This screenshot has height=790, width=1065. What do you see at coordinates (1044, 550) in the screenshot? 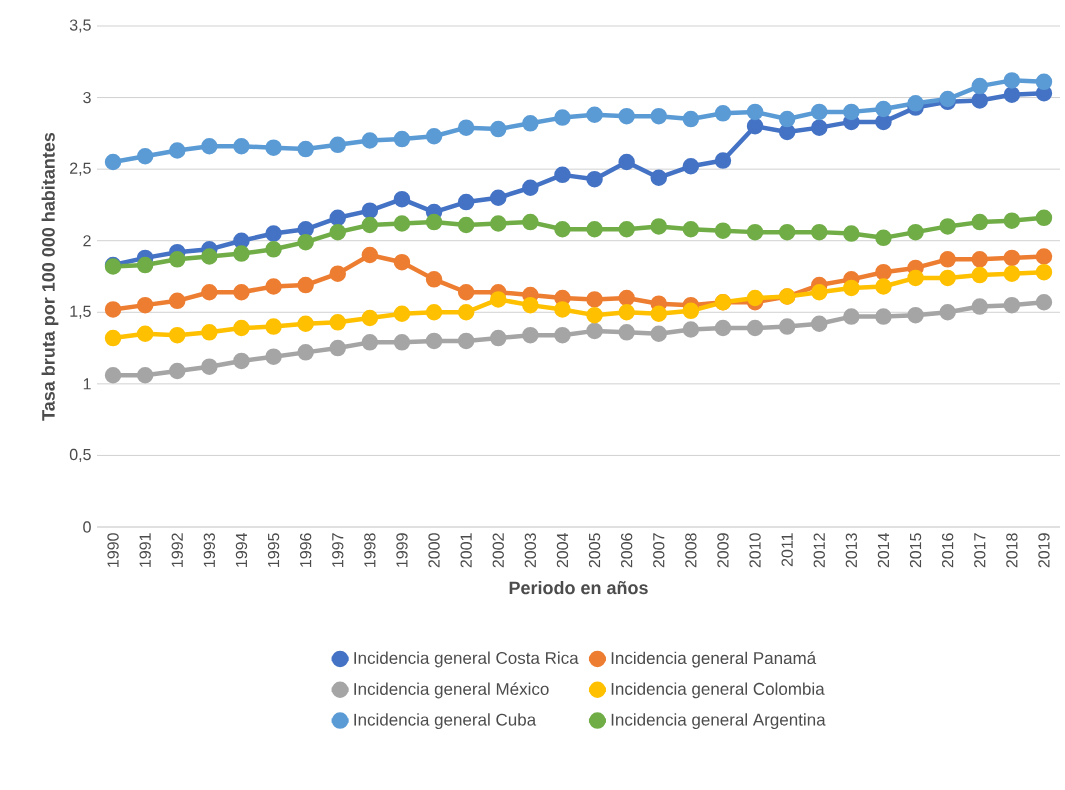
I see `x-tick-label: 2019` at bounding box center [1044, 550].